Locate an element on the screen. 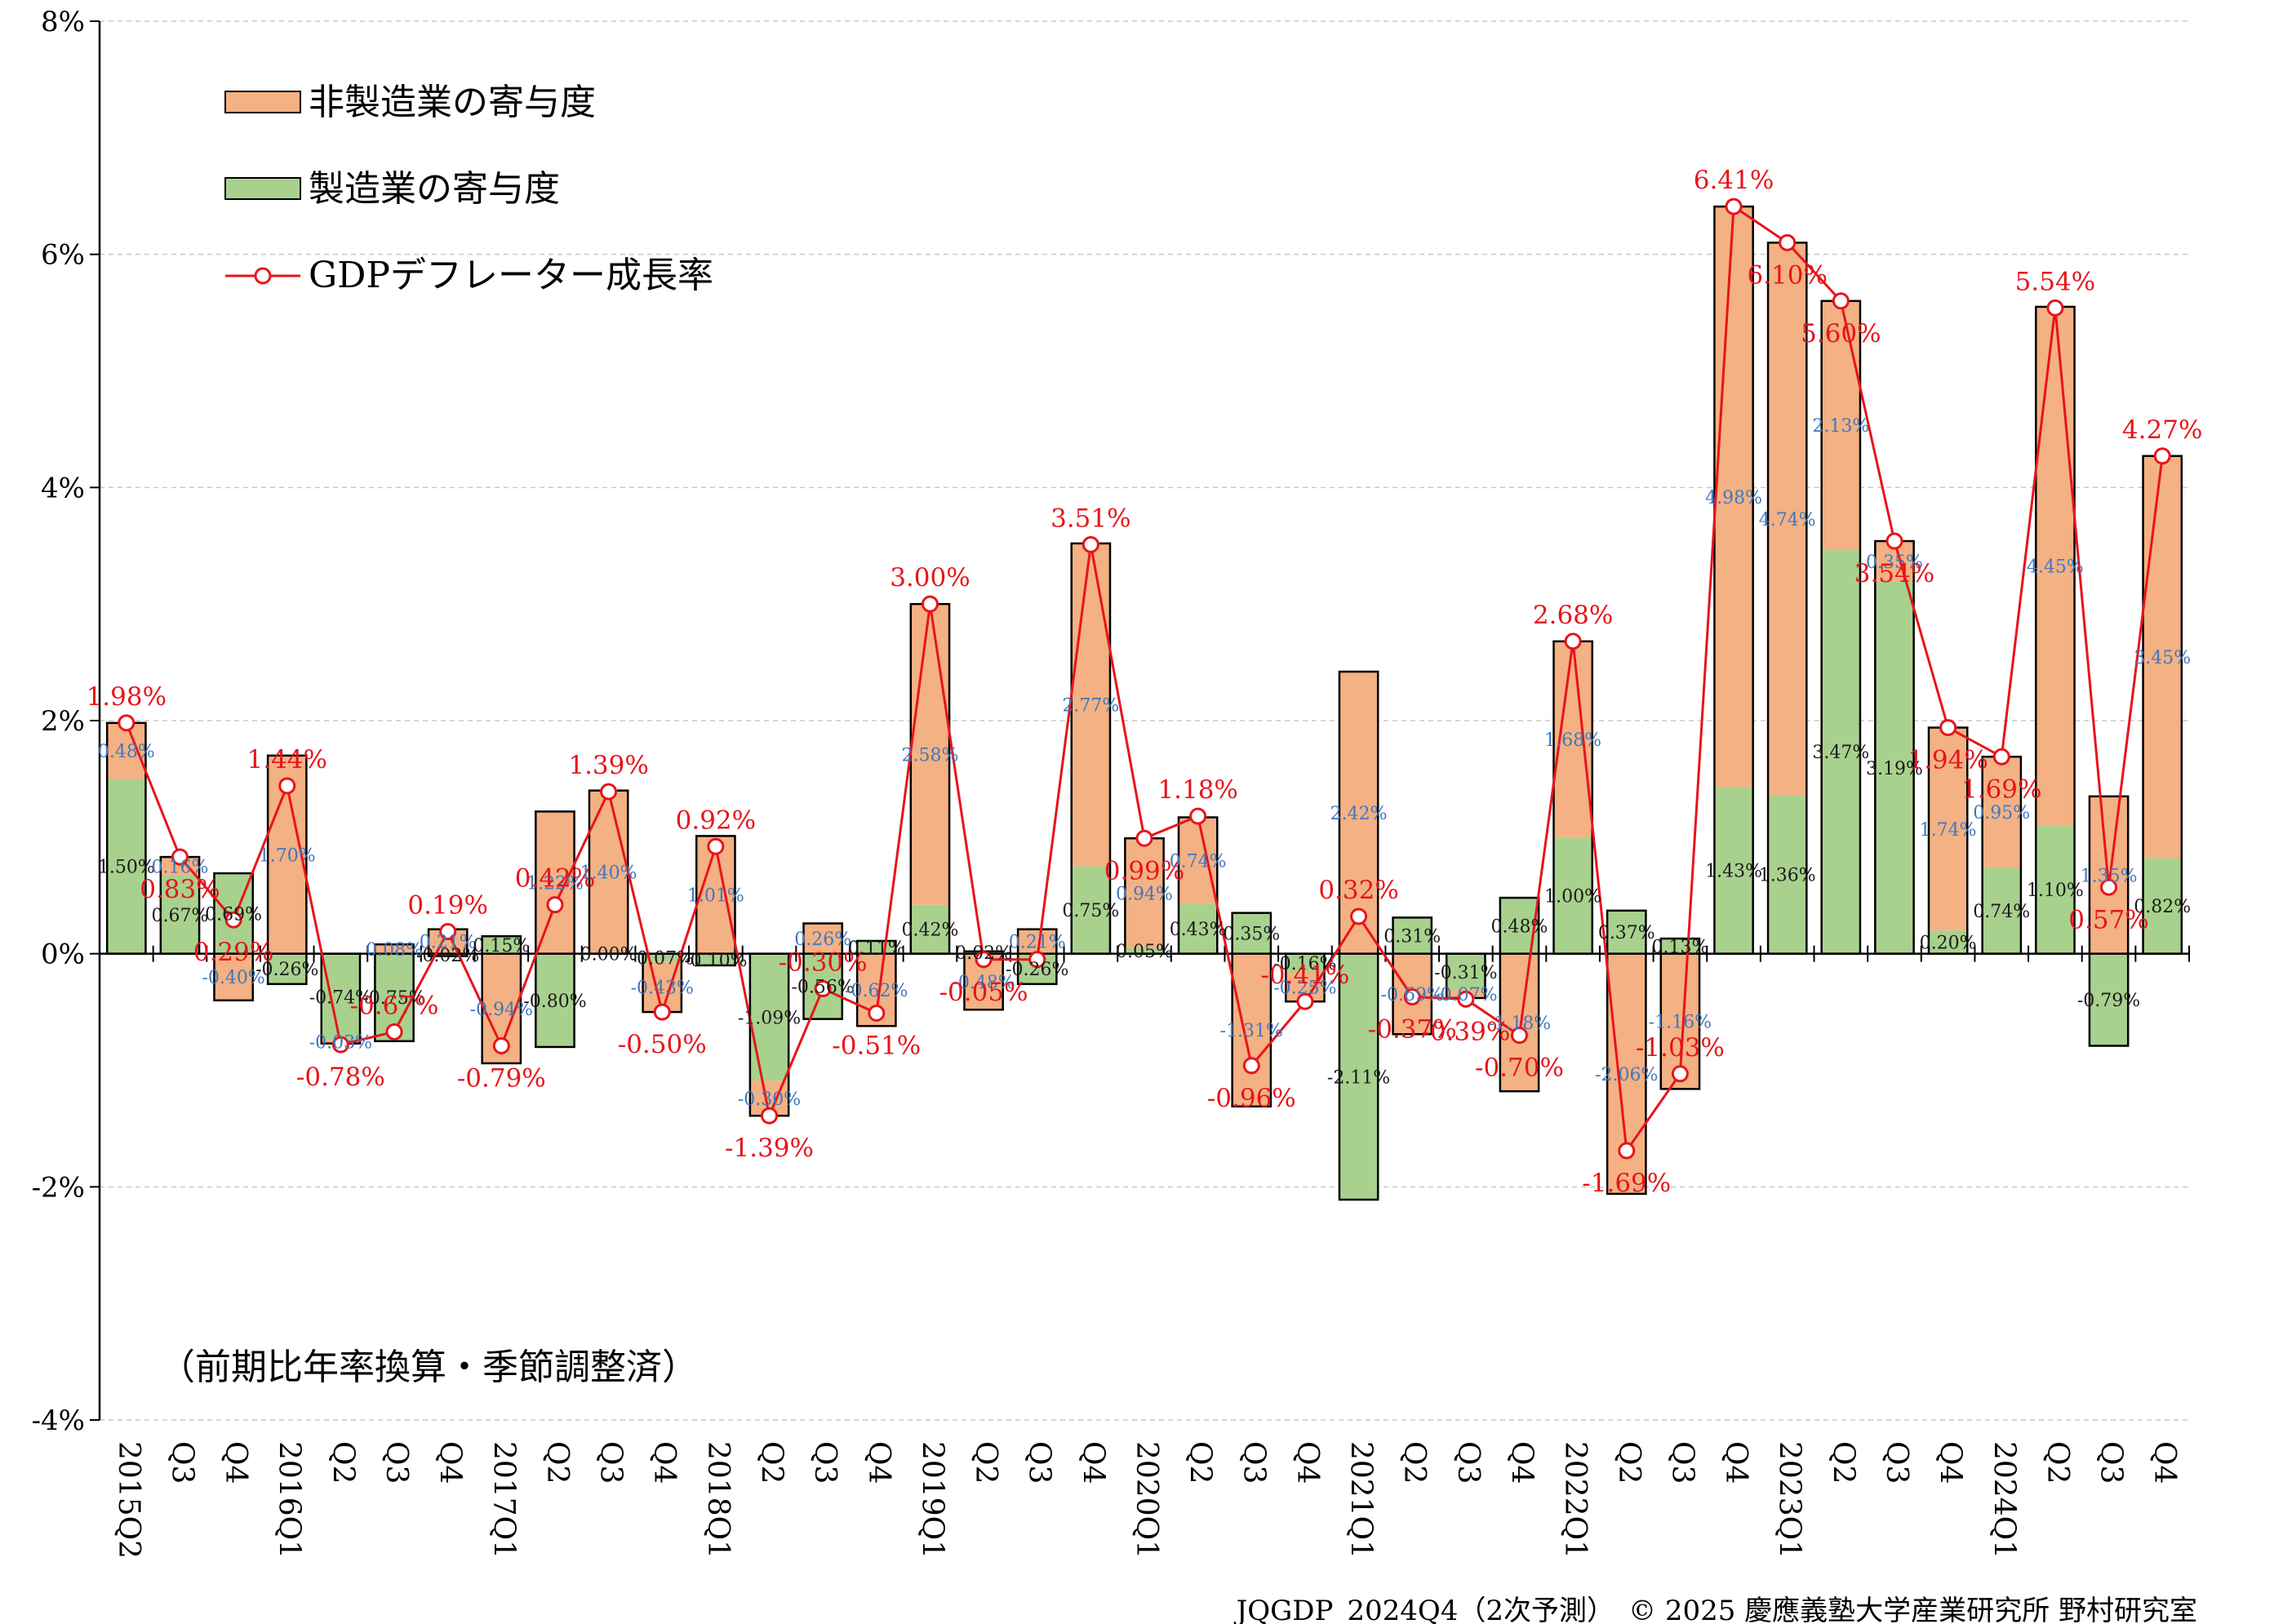 The height and width of the screenshot is (1624, 2283). gdp-value-label: 3.00% is located at coordinates (930, 577).